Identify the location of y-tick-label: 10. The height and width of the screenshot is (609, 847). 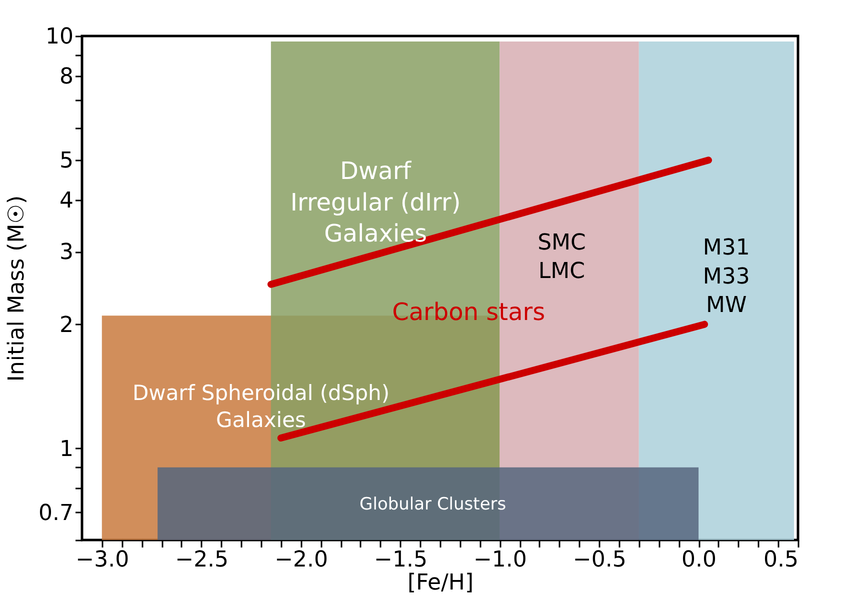
(60, 37).